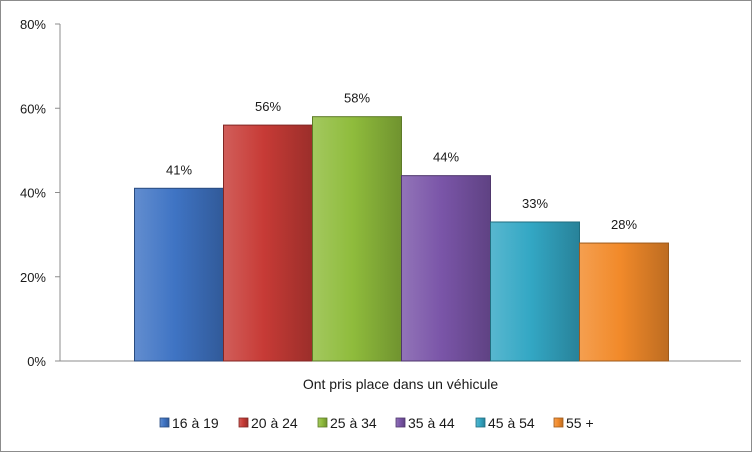 This screenshot has height=456, width=752. I want to click on y-tick-label: 0%, so click(36, 361).